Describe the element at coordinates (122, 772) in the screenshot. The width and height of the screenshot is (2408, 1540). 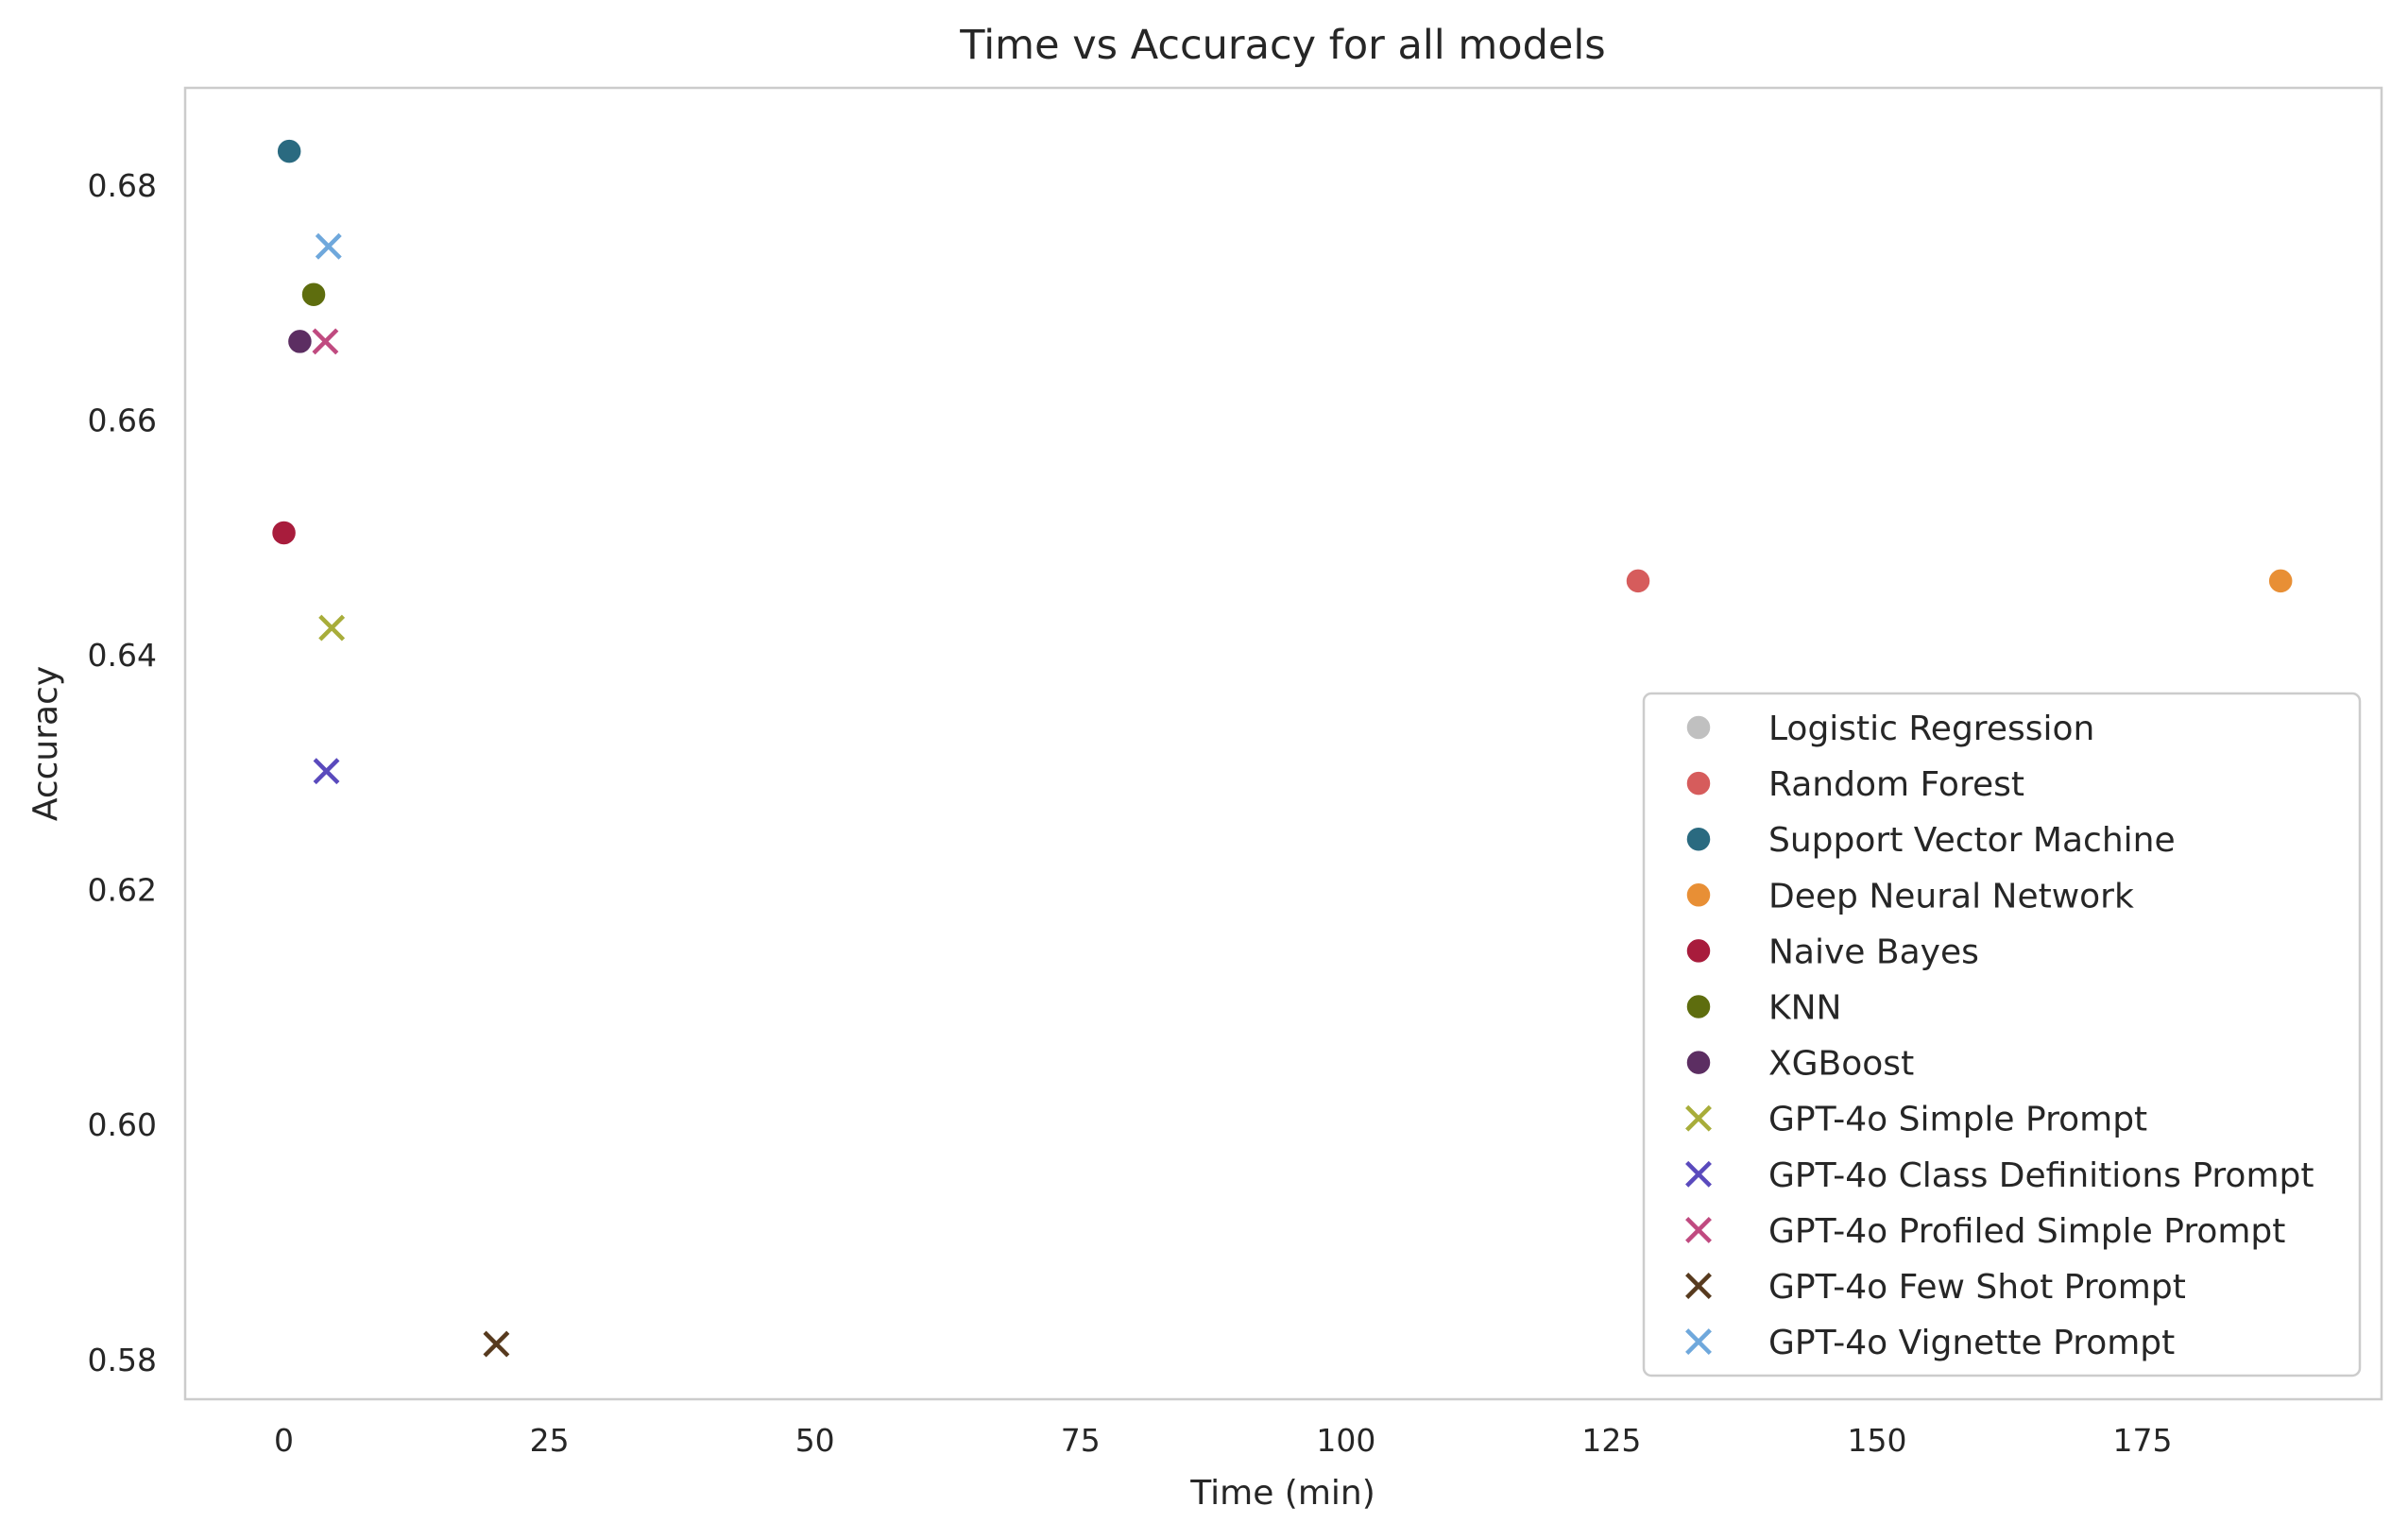
I see `y-axis-ticks: 0.58 0.60 0.62 0.64 0.66 0.68` at that location.